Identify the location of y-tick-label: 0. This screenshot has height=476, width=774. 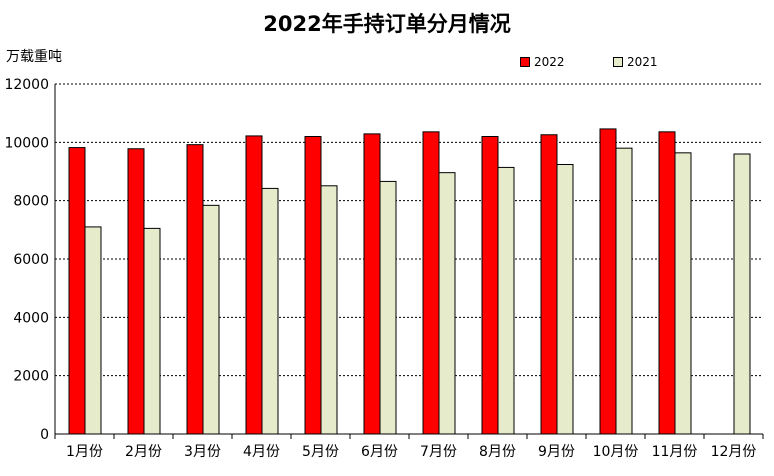
(44, 435).